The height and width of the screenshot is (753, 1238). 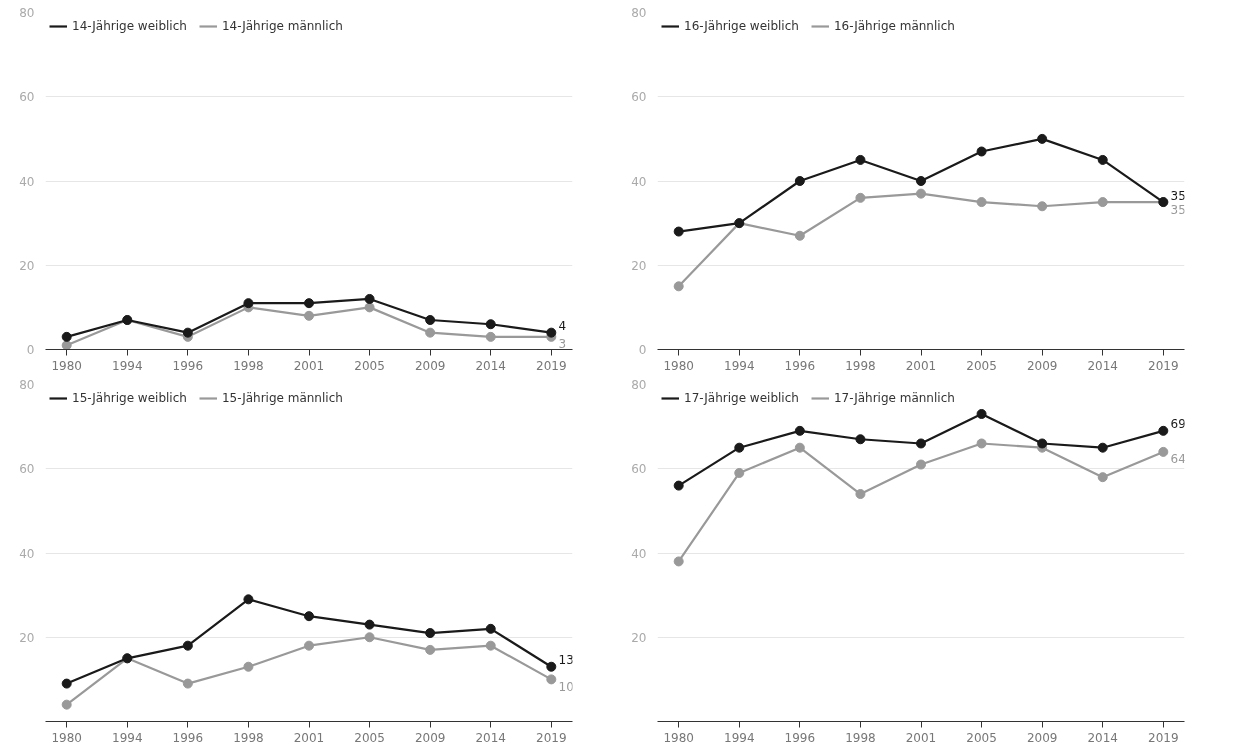 What do you see at coordinates (282, 26) in the screenshot?
I see `legend-label: 14-Jährige männlich` at bounding box center [282, 26].